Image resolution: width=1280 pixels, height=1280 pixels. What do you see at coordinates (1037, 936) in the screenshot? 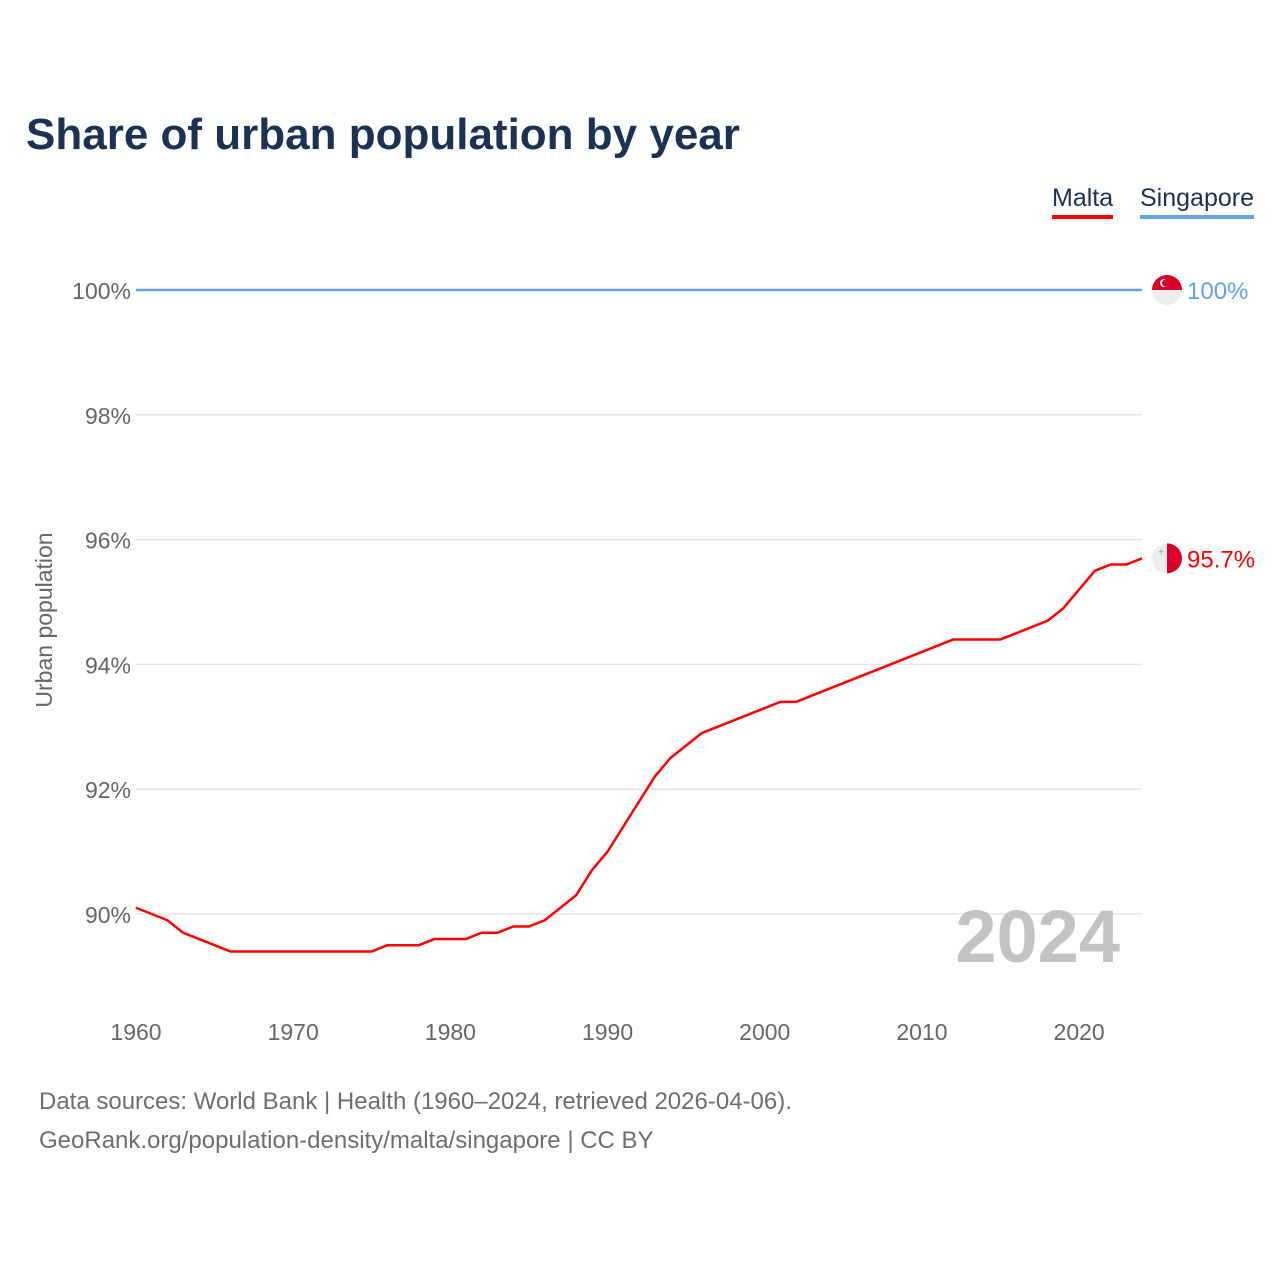
I see `year-watermark: 2024` at bounding box center [1037, 936].